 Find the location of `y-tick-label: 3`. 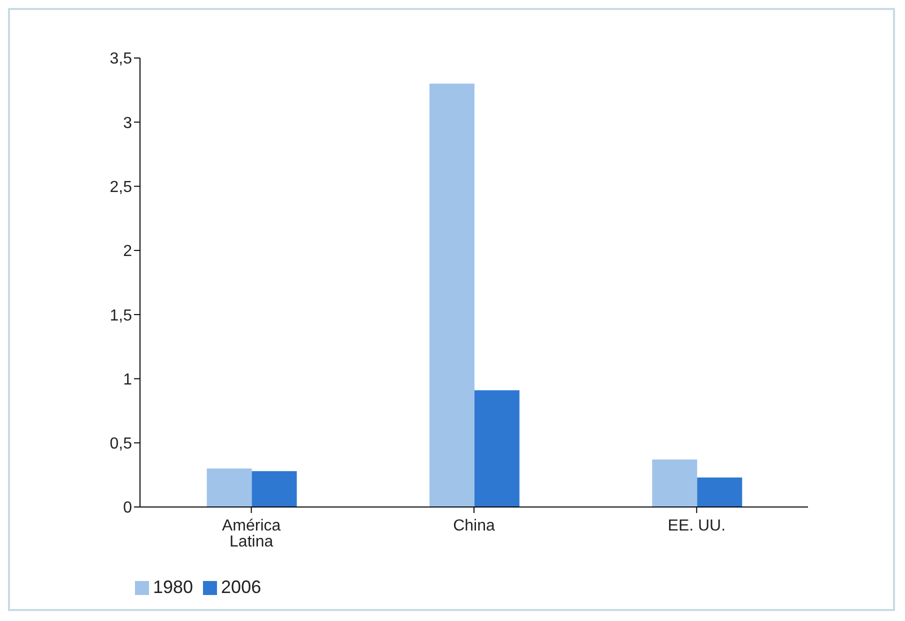

y-tick-label: 3 is located at coordinates (127, 123).